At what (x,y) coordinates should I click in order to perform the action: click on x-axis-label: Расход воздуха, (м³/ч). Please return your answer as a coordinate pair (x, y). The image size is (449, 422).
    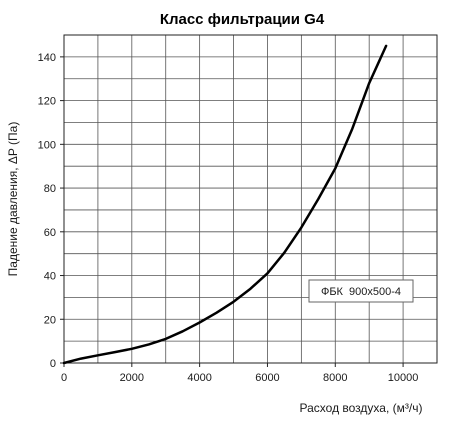
    Looking at the image, I should click on (361, 408).